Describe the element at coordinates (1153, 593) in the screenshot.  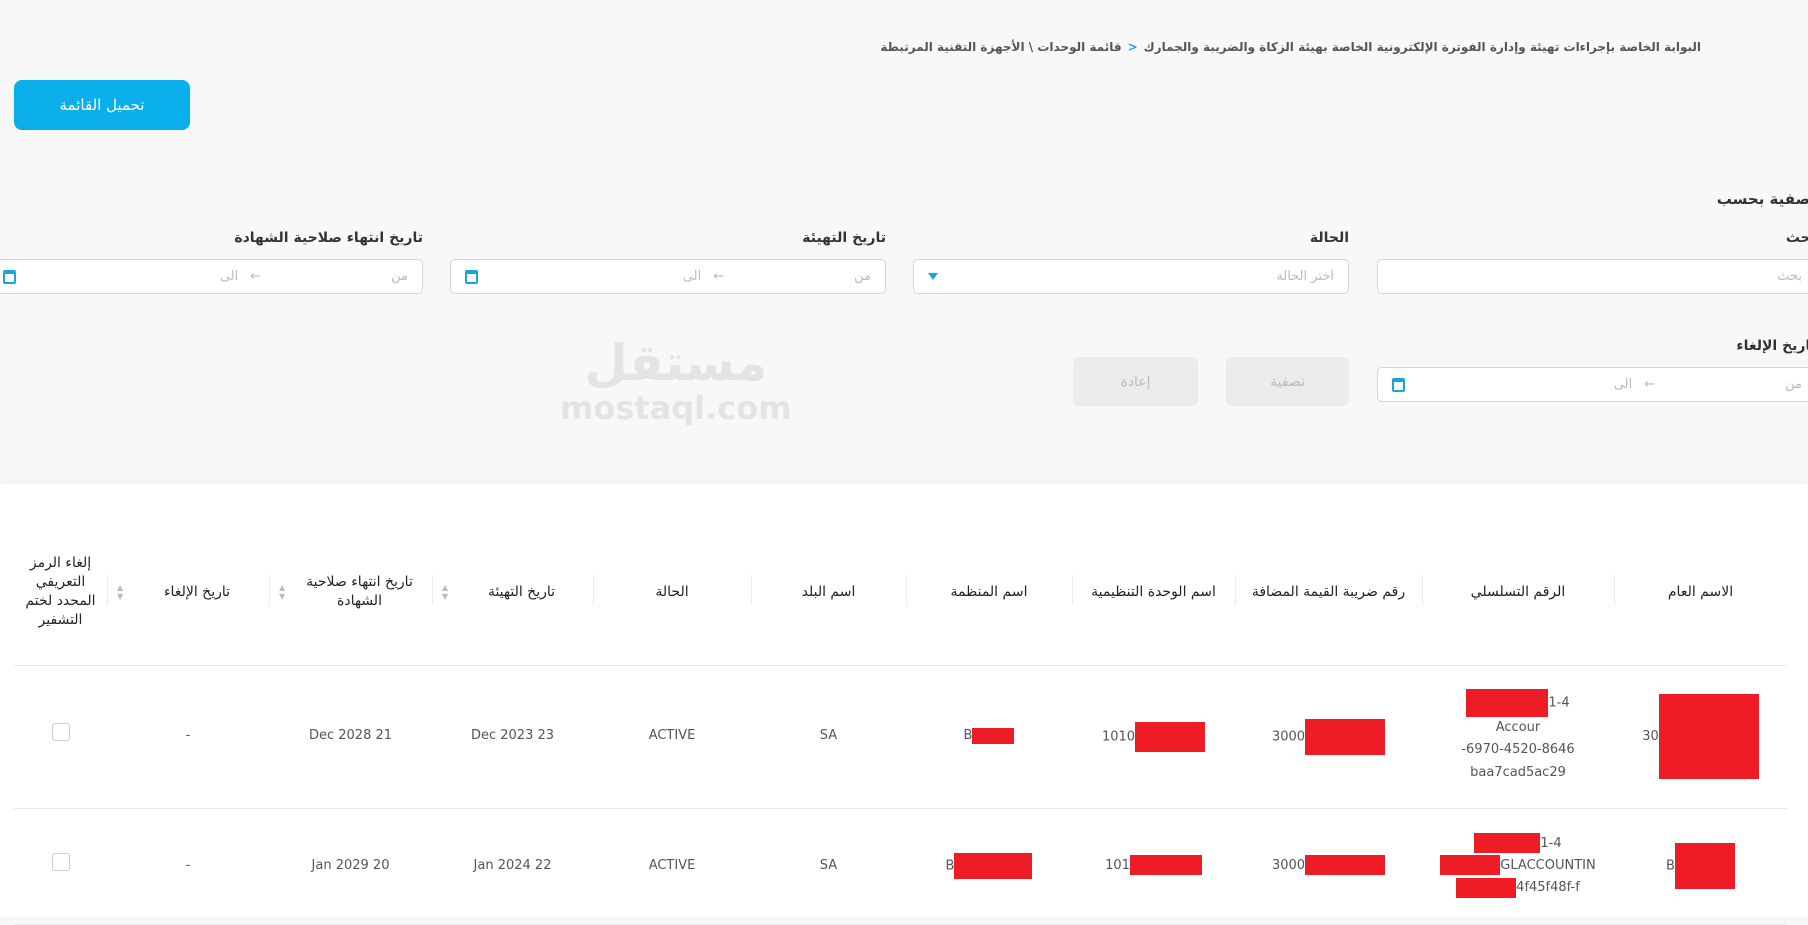
I see `header-unit: اسم الوحدة التنظيمية` at that location.